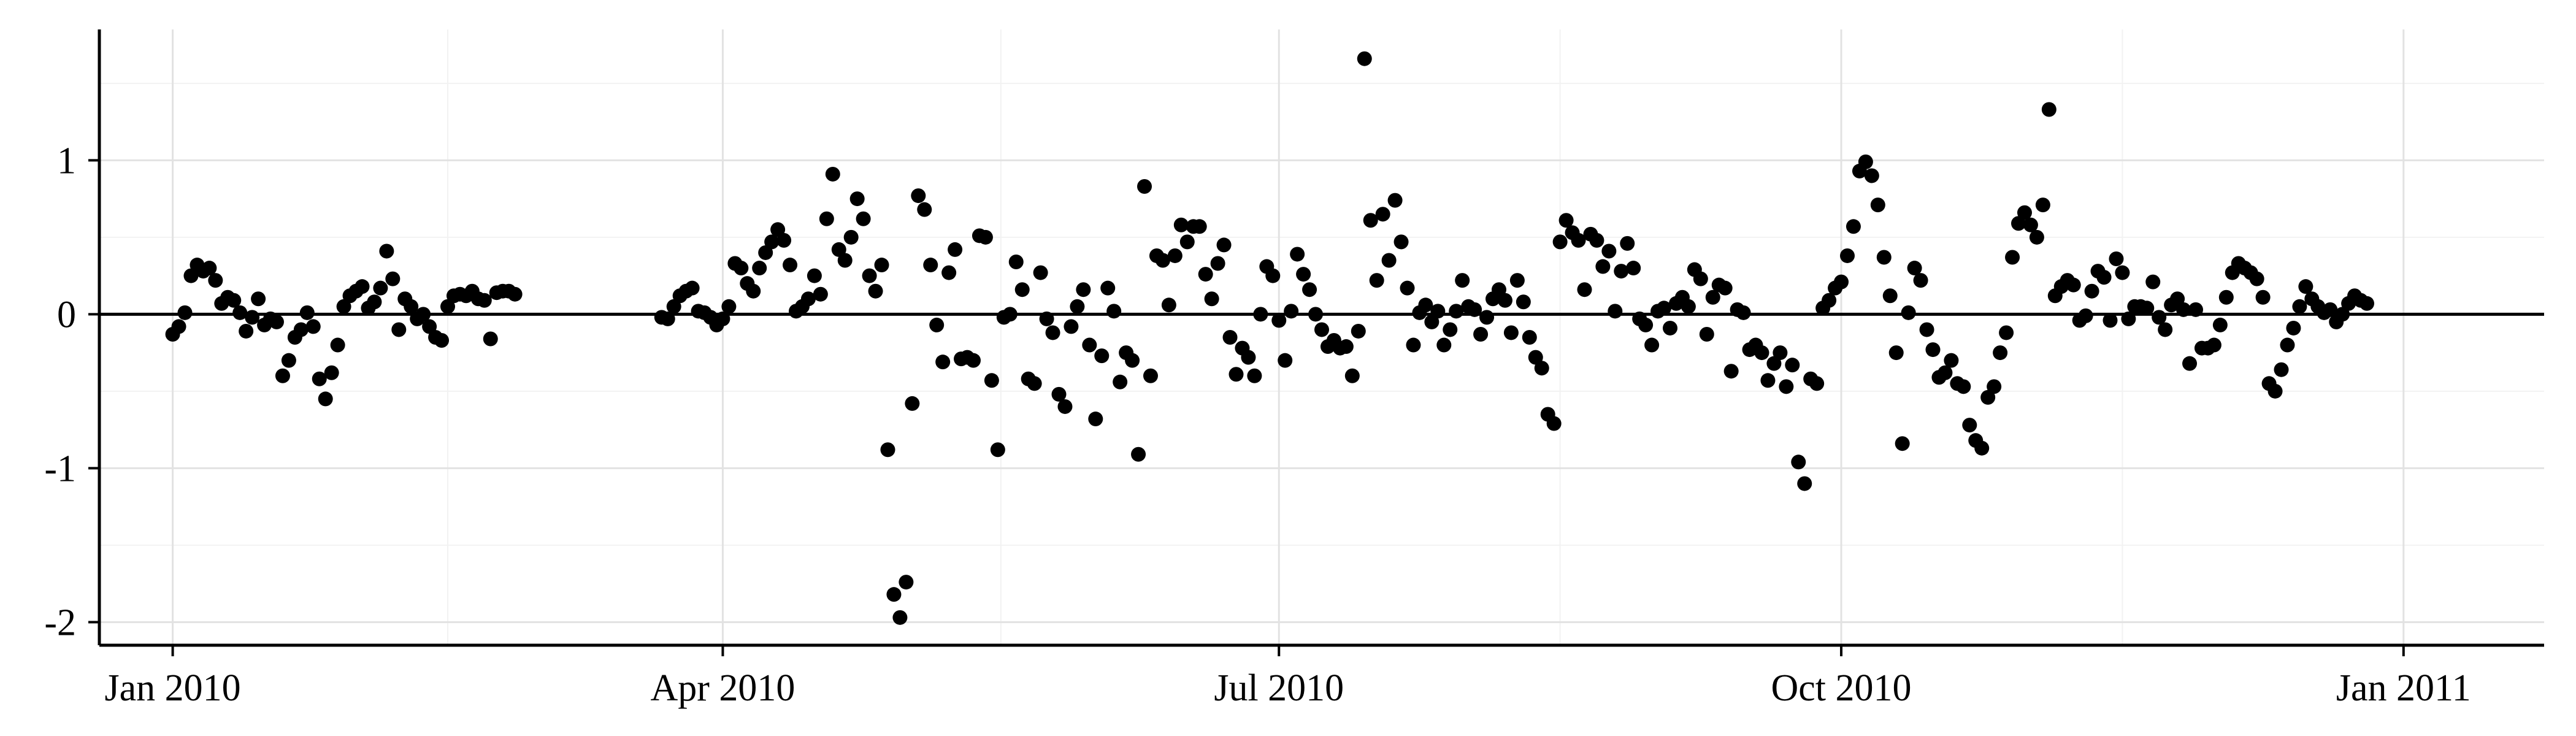 The height and width of the screenshot is (736, 2576). Describe the element at coordinates (60, 622) in the screenshot. I see `y-tick-label: -2` at that location.